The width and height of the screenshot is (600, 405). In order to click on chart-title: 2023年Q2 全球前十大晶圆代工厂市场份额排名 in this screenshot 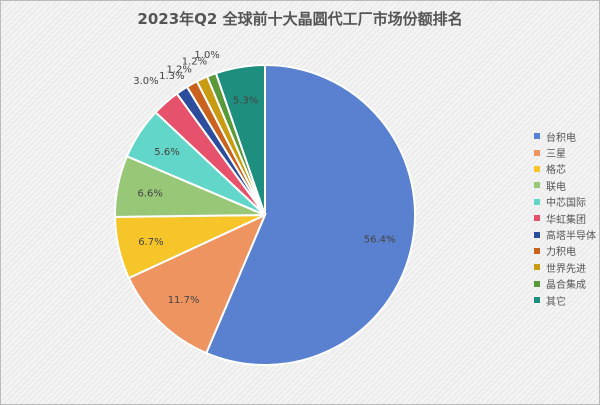, I will do `click(300, 19)`.